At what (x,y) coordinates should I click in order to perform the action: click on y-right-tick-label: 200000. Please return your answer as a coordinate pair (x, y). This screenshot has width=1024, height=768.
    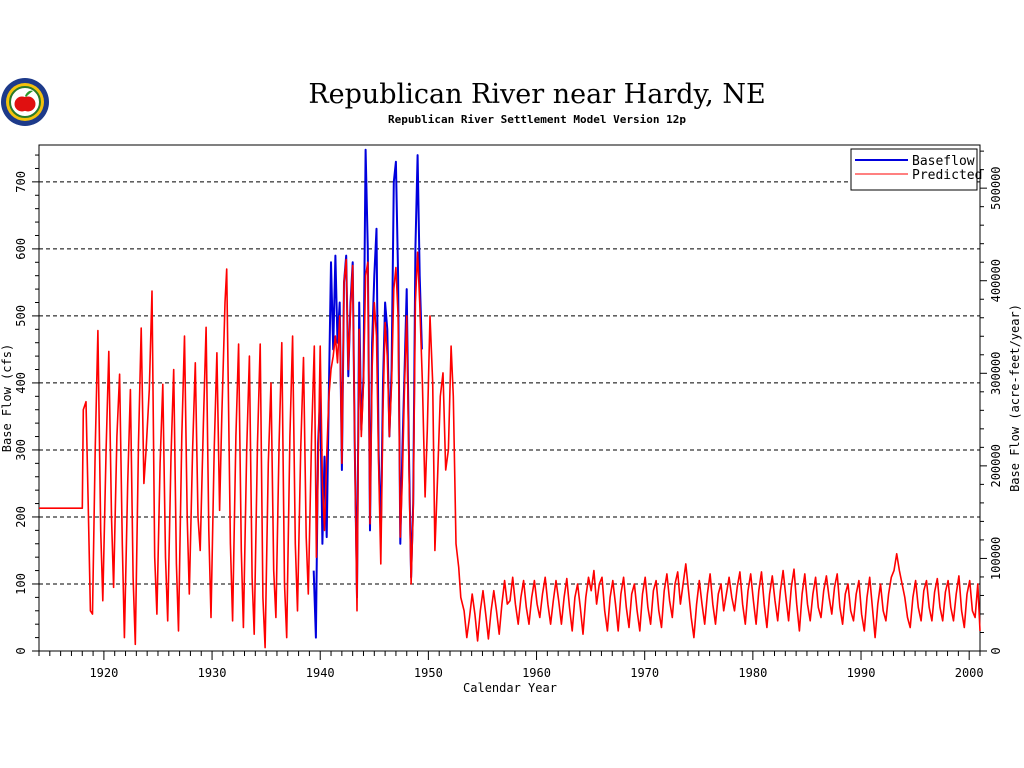
    Looking at the image, I should click on (996, 465).